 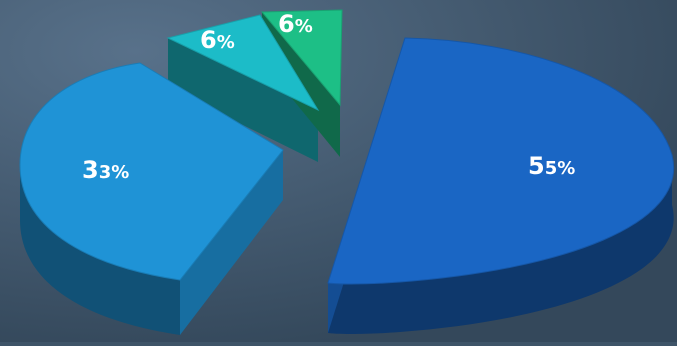 I want to click on pie-slice-label-1: 55%, so click(x=551, y=166).